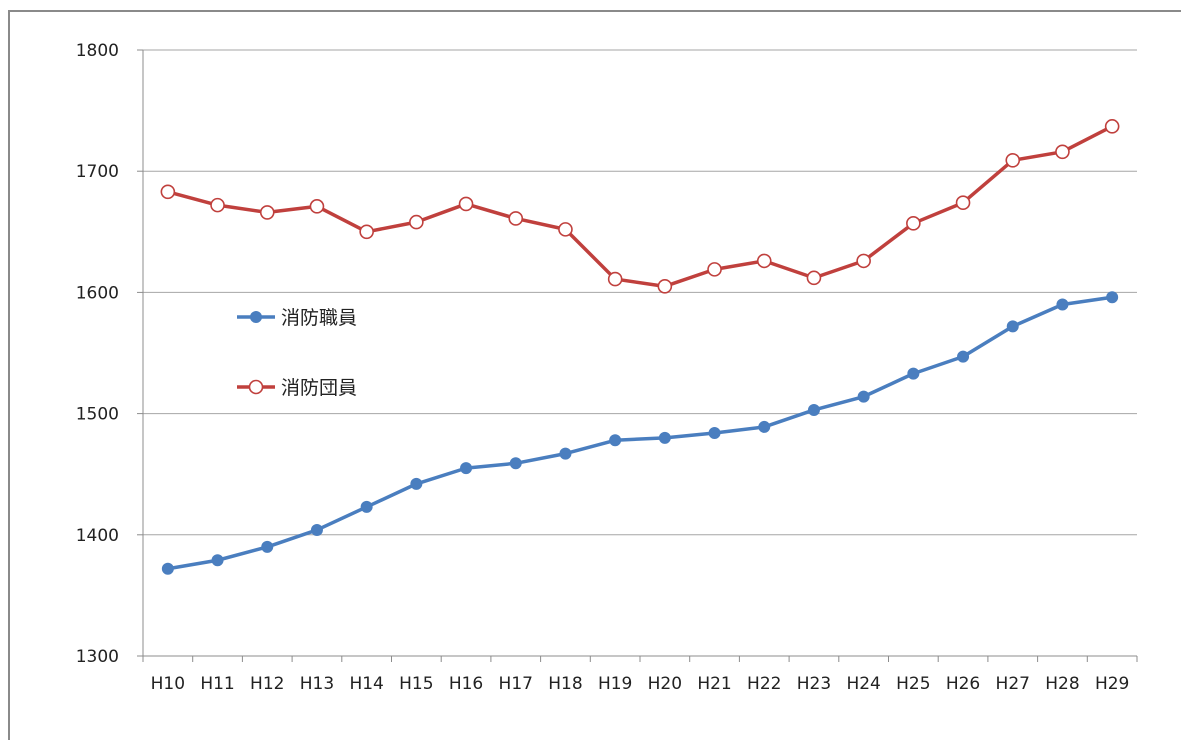 This screenshot has height=740, width=1181. I want to click on y-tick-label: 1700, so click(97, 172).